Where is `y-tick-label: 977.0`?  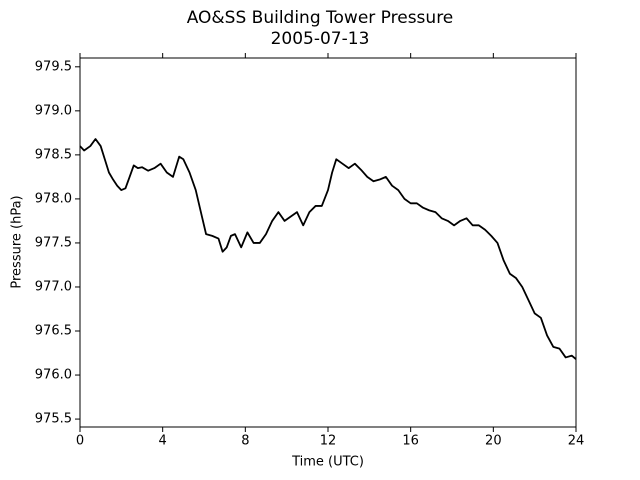
y-tick-label: 977.0 is located at coordinates (53, 286).